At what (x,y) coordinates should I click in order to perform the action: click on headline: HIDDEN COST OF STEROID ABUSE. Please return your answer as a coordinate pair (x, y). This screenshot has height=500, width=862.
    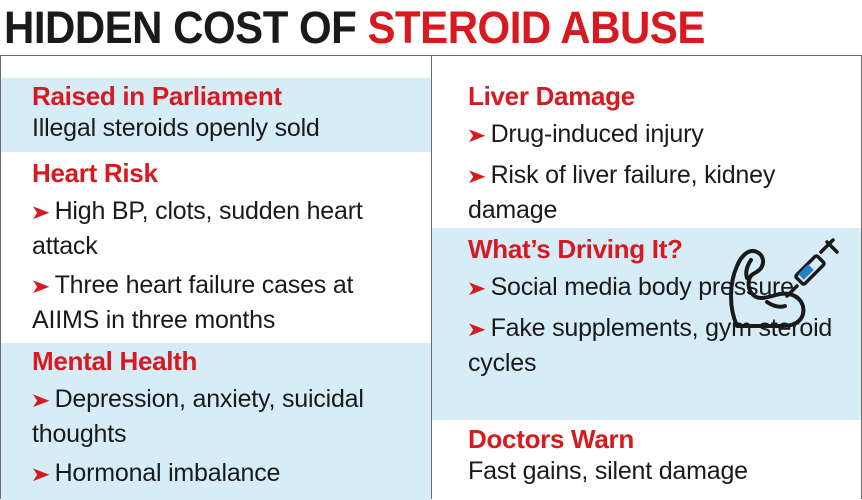
    Looking at the image, I should click on (354, 28).